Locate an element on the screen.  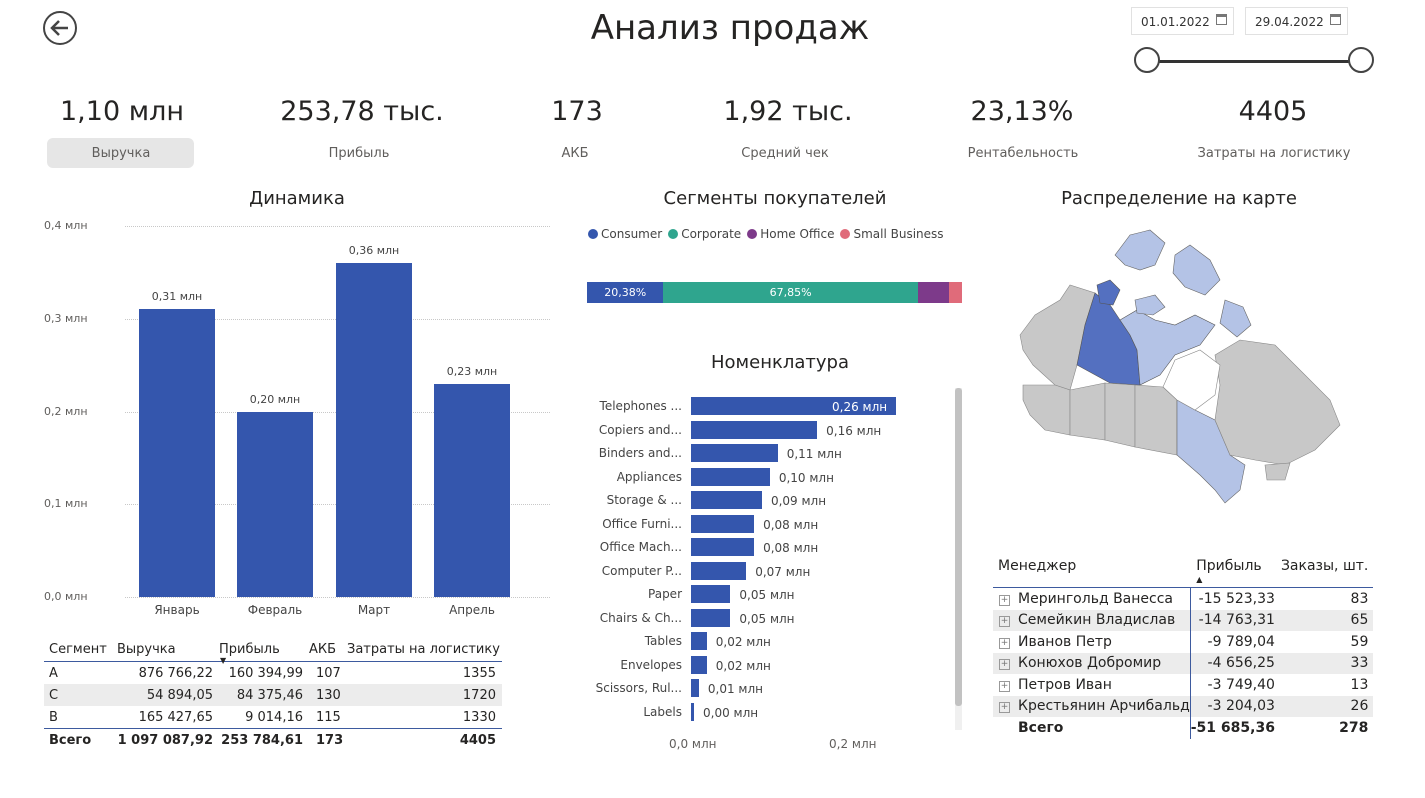
region-saskatchewan is located at coordinates (1120, 415).